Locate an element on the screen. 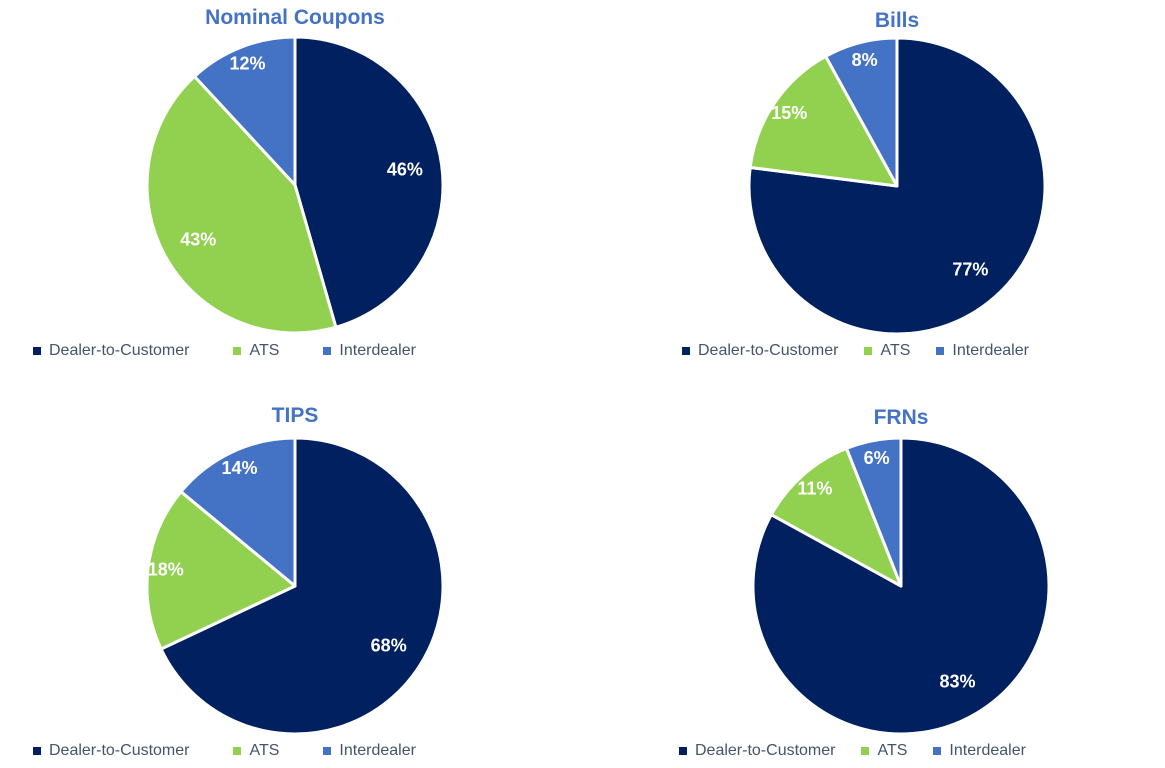  pie-value-label: 83% is located at coordinates (957, 682).